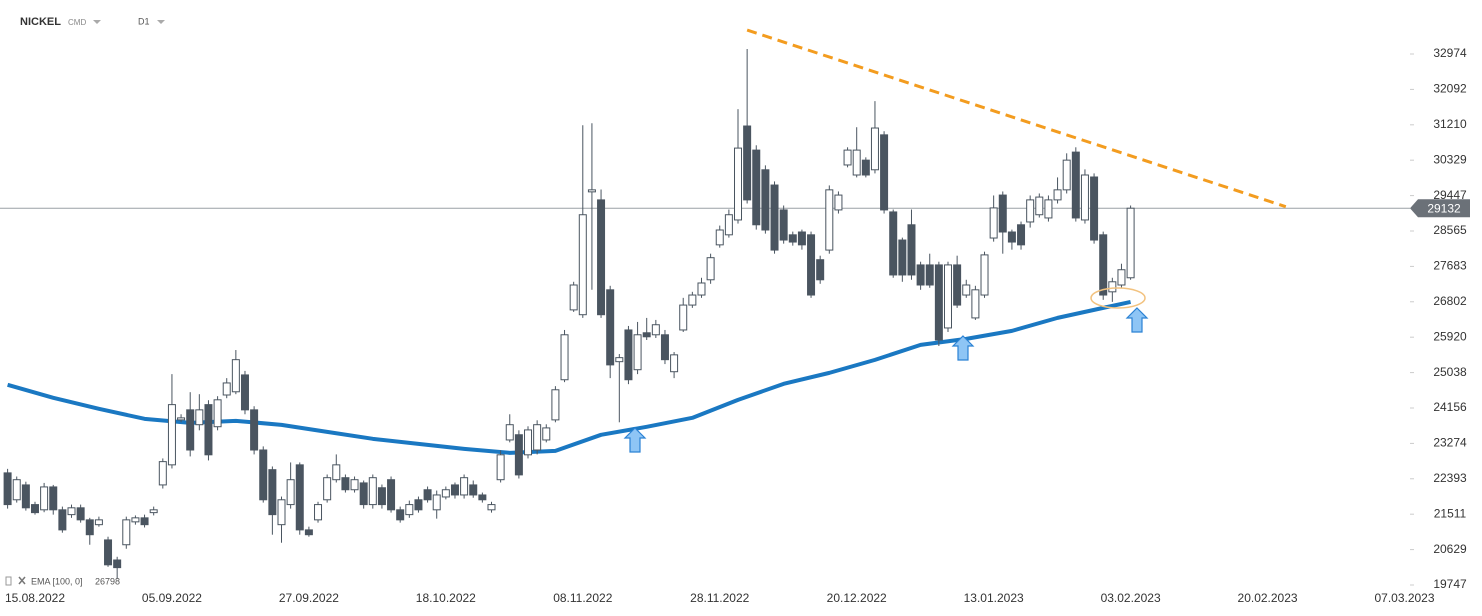 The image size is (1482, 616). I want to click on legend-settings-icon, so click(8, 581).